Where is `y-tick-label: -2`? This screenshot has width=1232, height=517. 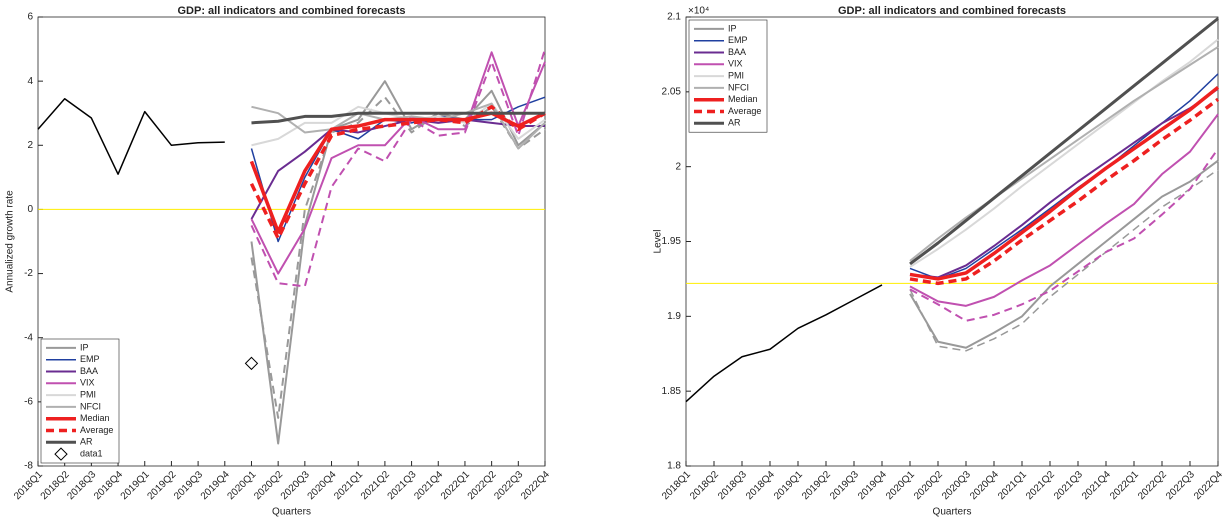 y-tick-label: -2 is located at coordinates (28, 273).